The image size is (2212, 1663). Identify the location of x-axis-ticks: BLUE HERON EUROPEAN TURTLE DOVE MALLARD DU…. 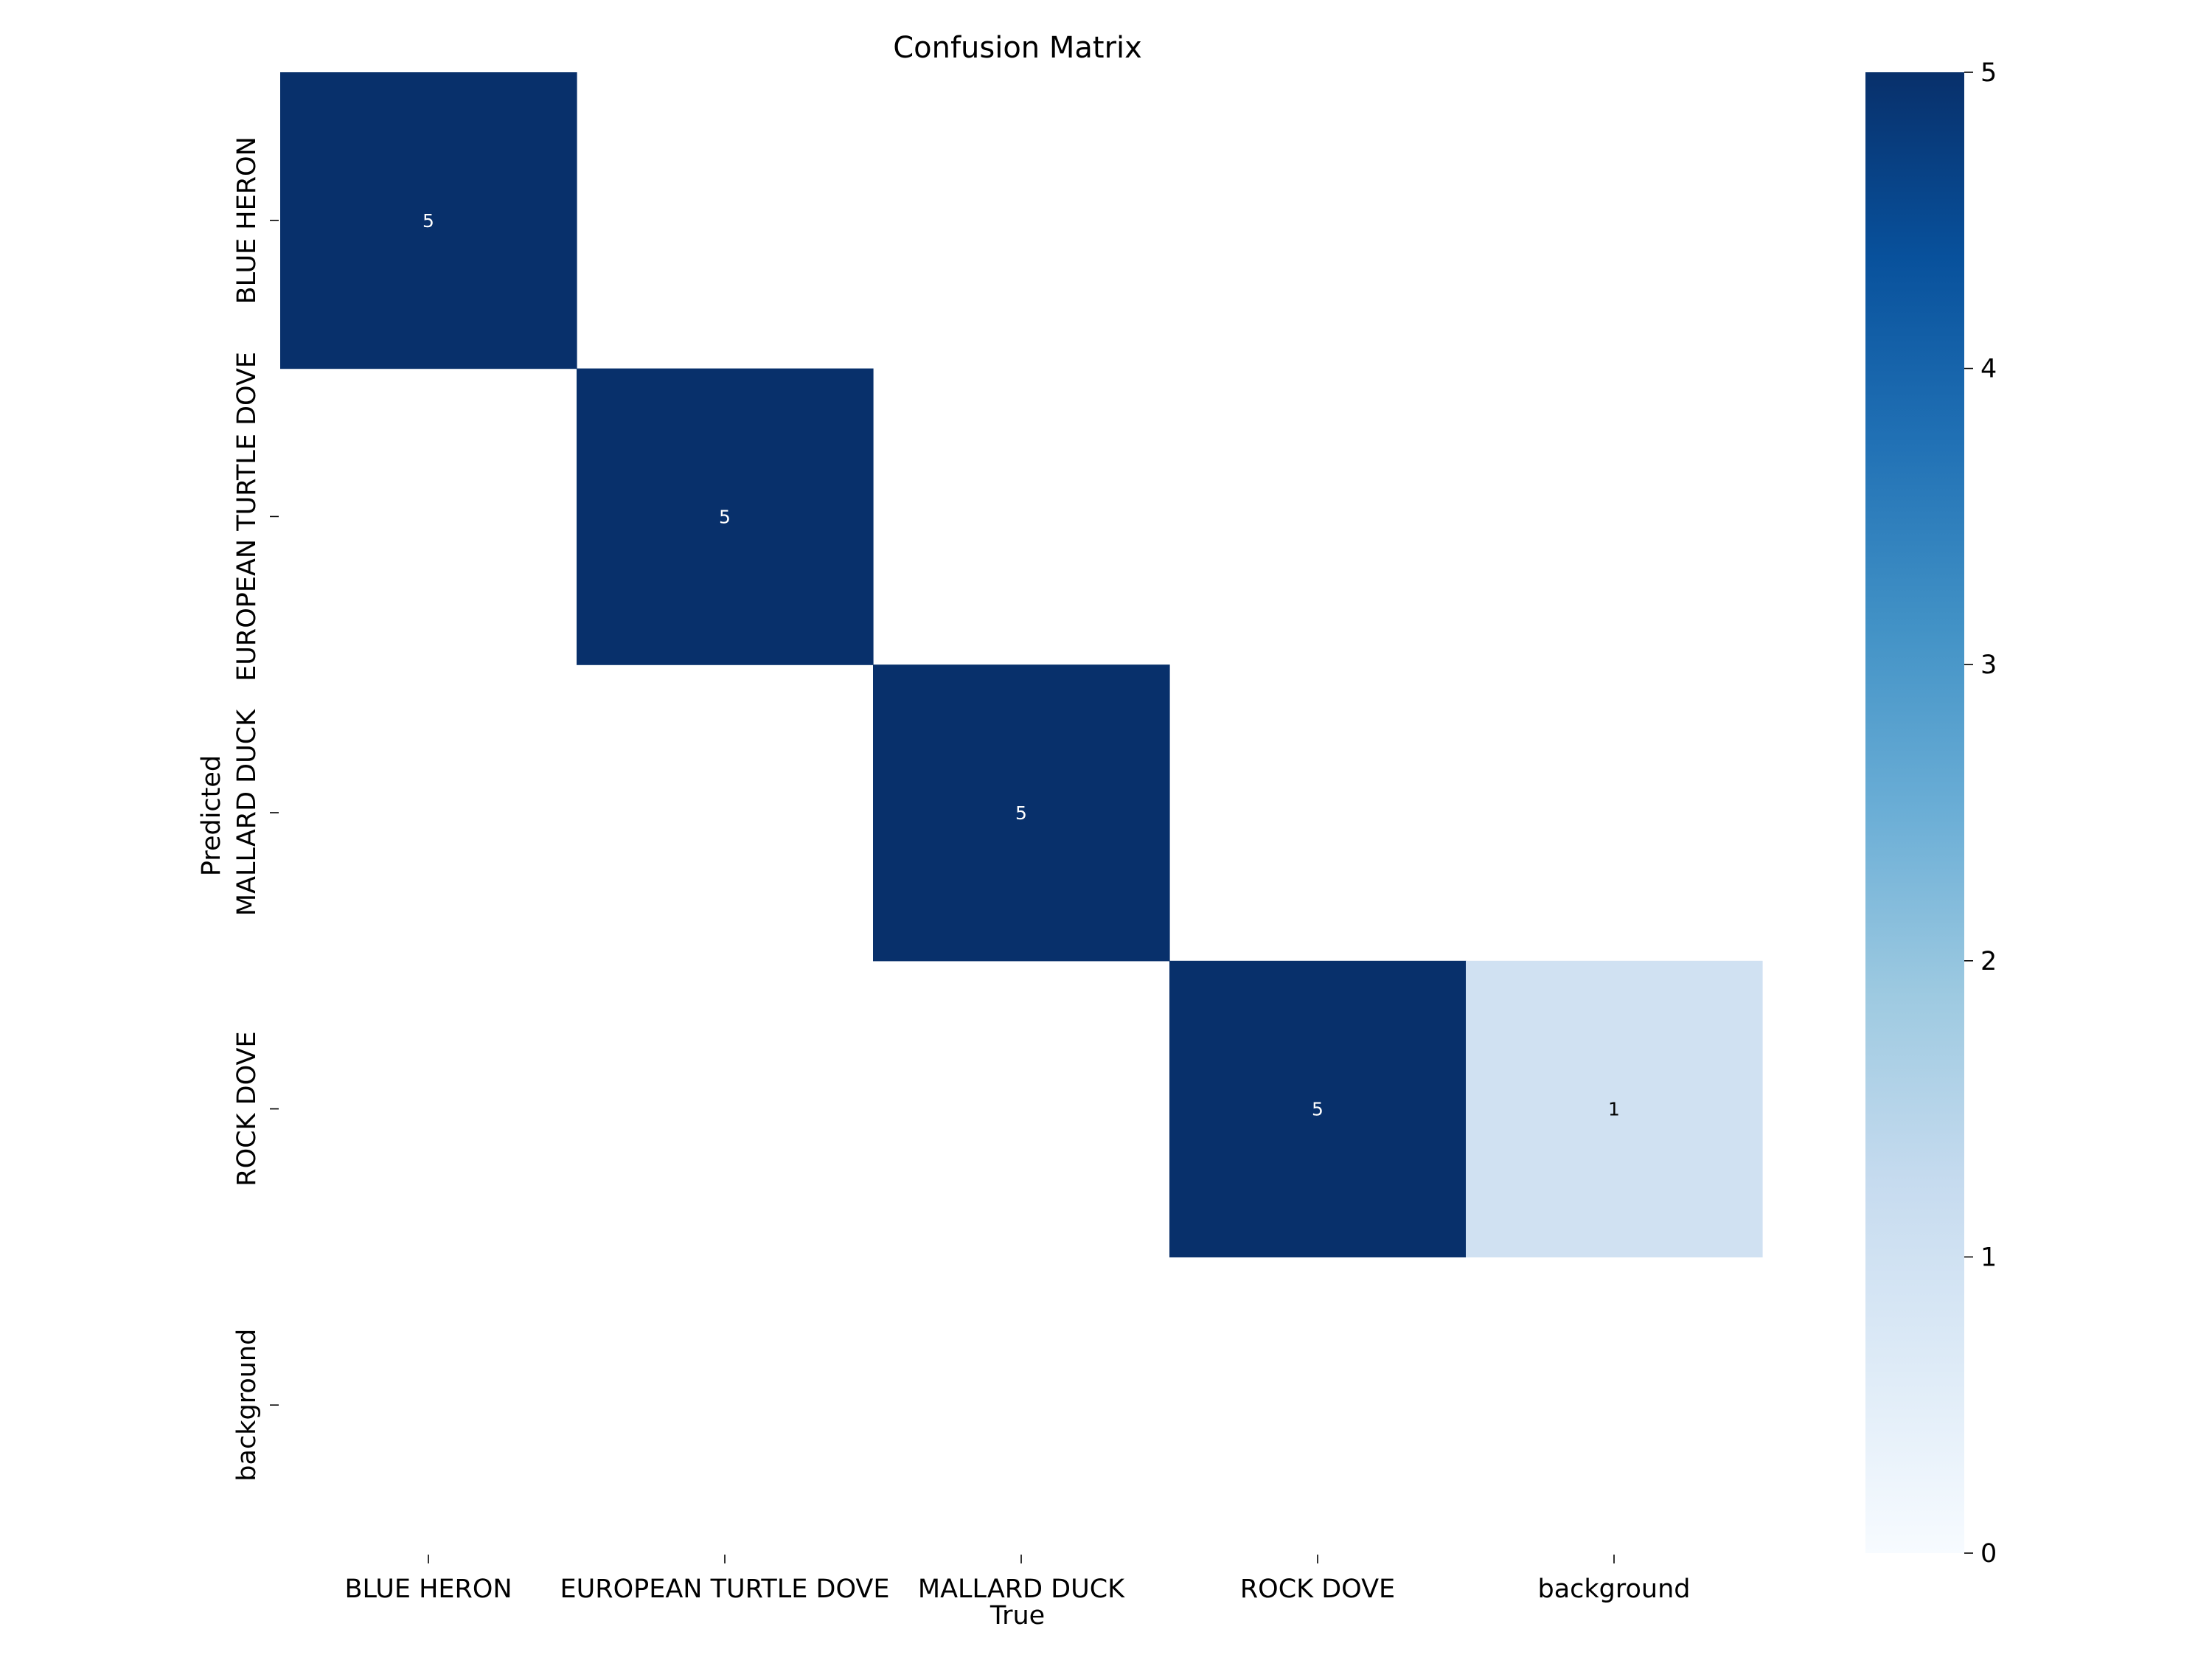
(1017, 1579).